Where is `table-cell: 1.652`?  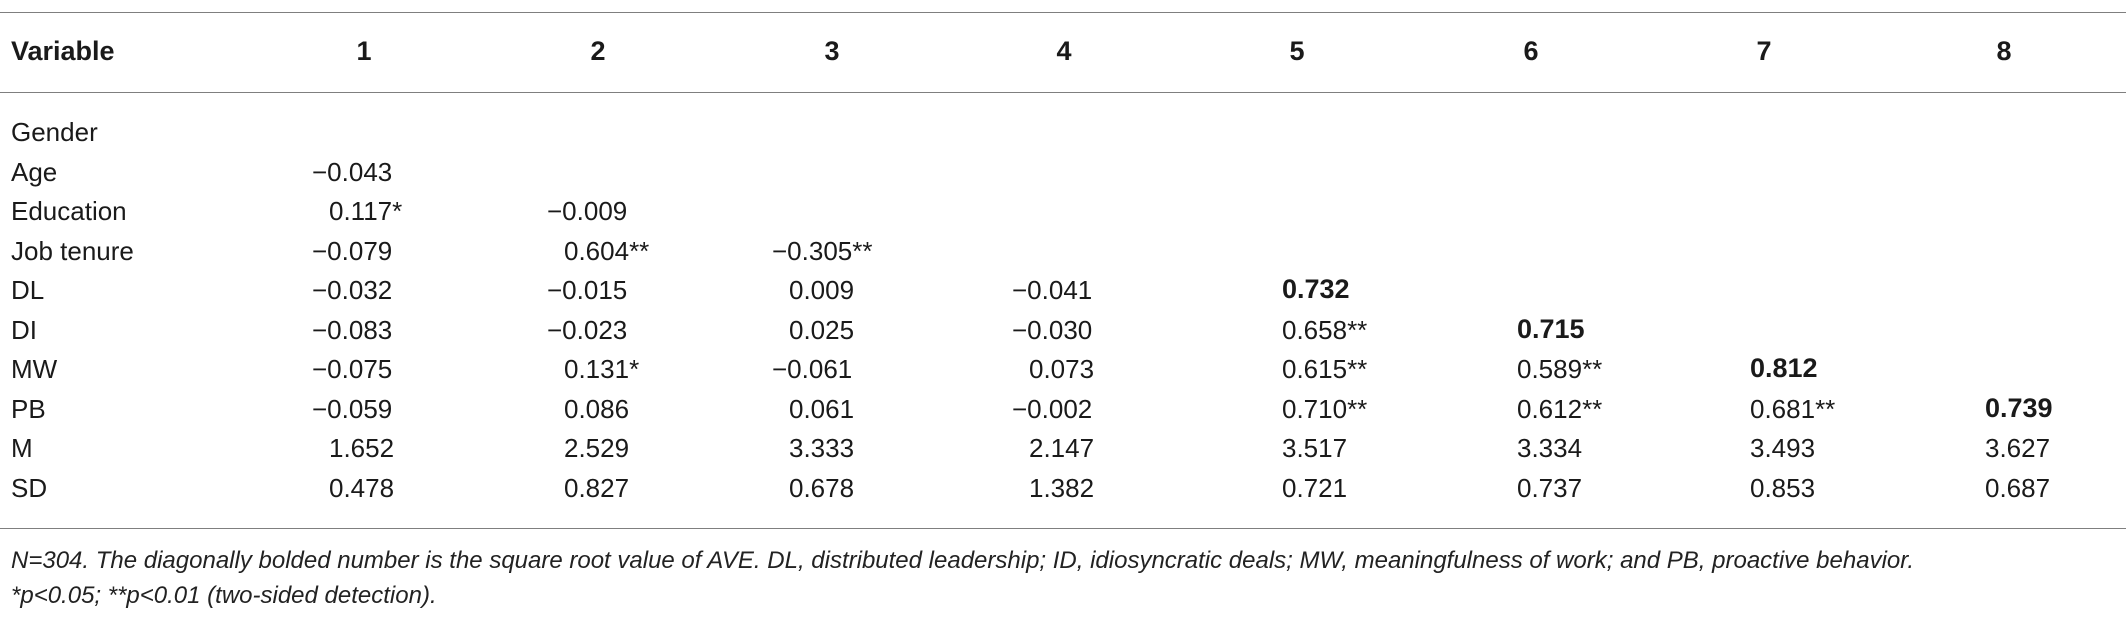
table-cell: 1.652 is located at coordinates (362, 448).